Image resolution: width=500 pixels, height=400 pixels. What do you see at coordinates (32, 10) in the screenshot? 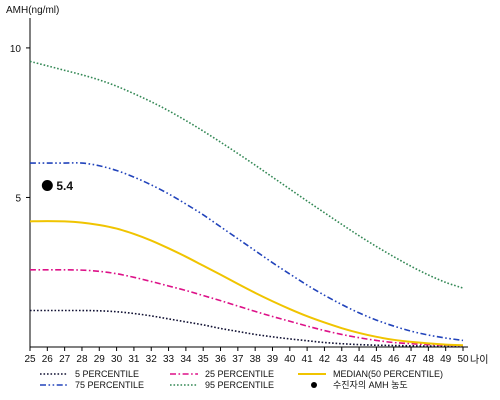
I see `y-axis-title: AMH(ng/ml)` at bounding box center [32, 10].